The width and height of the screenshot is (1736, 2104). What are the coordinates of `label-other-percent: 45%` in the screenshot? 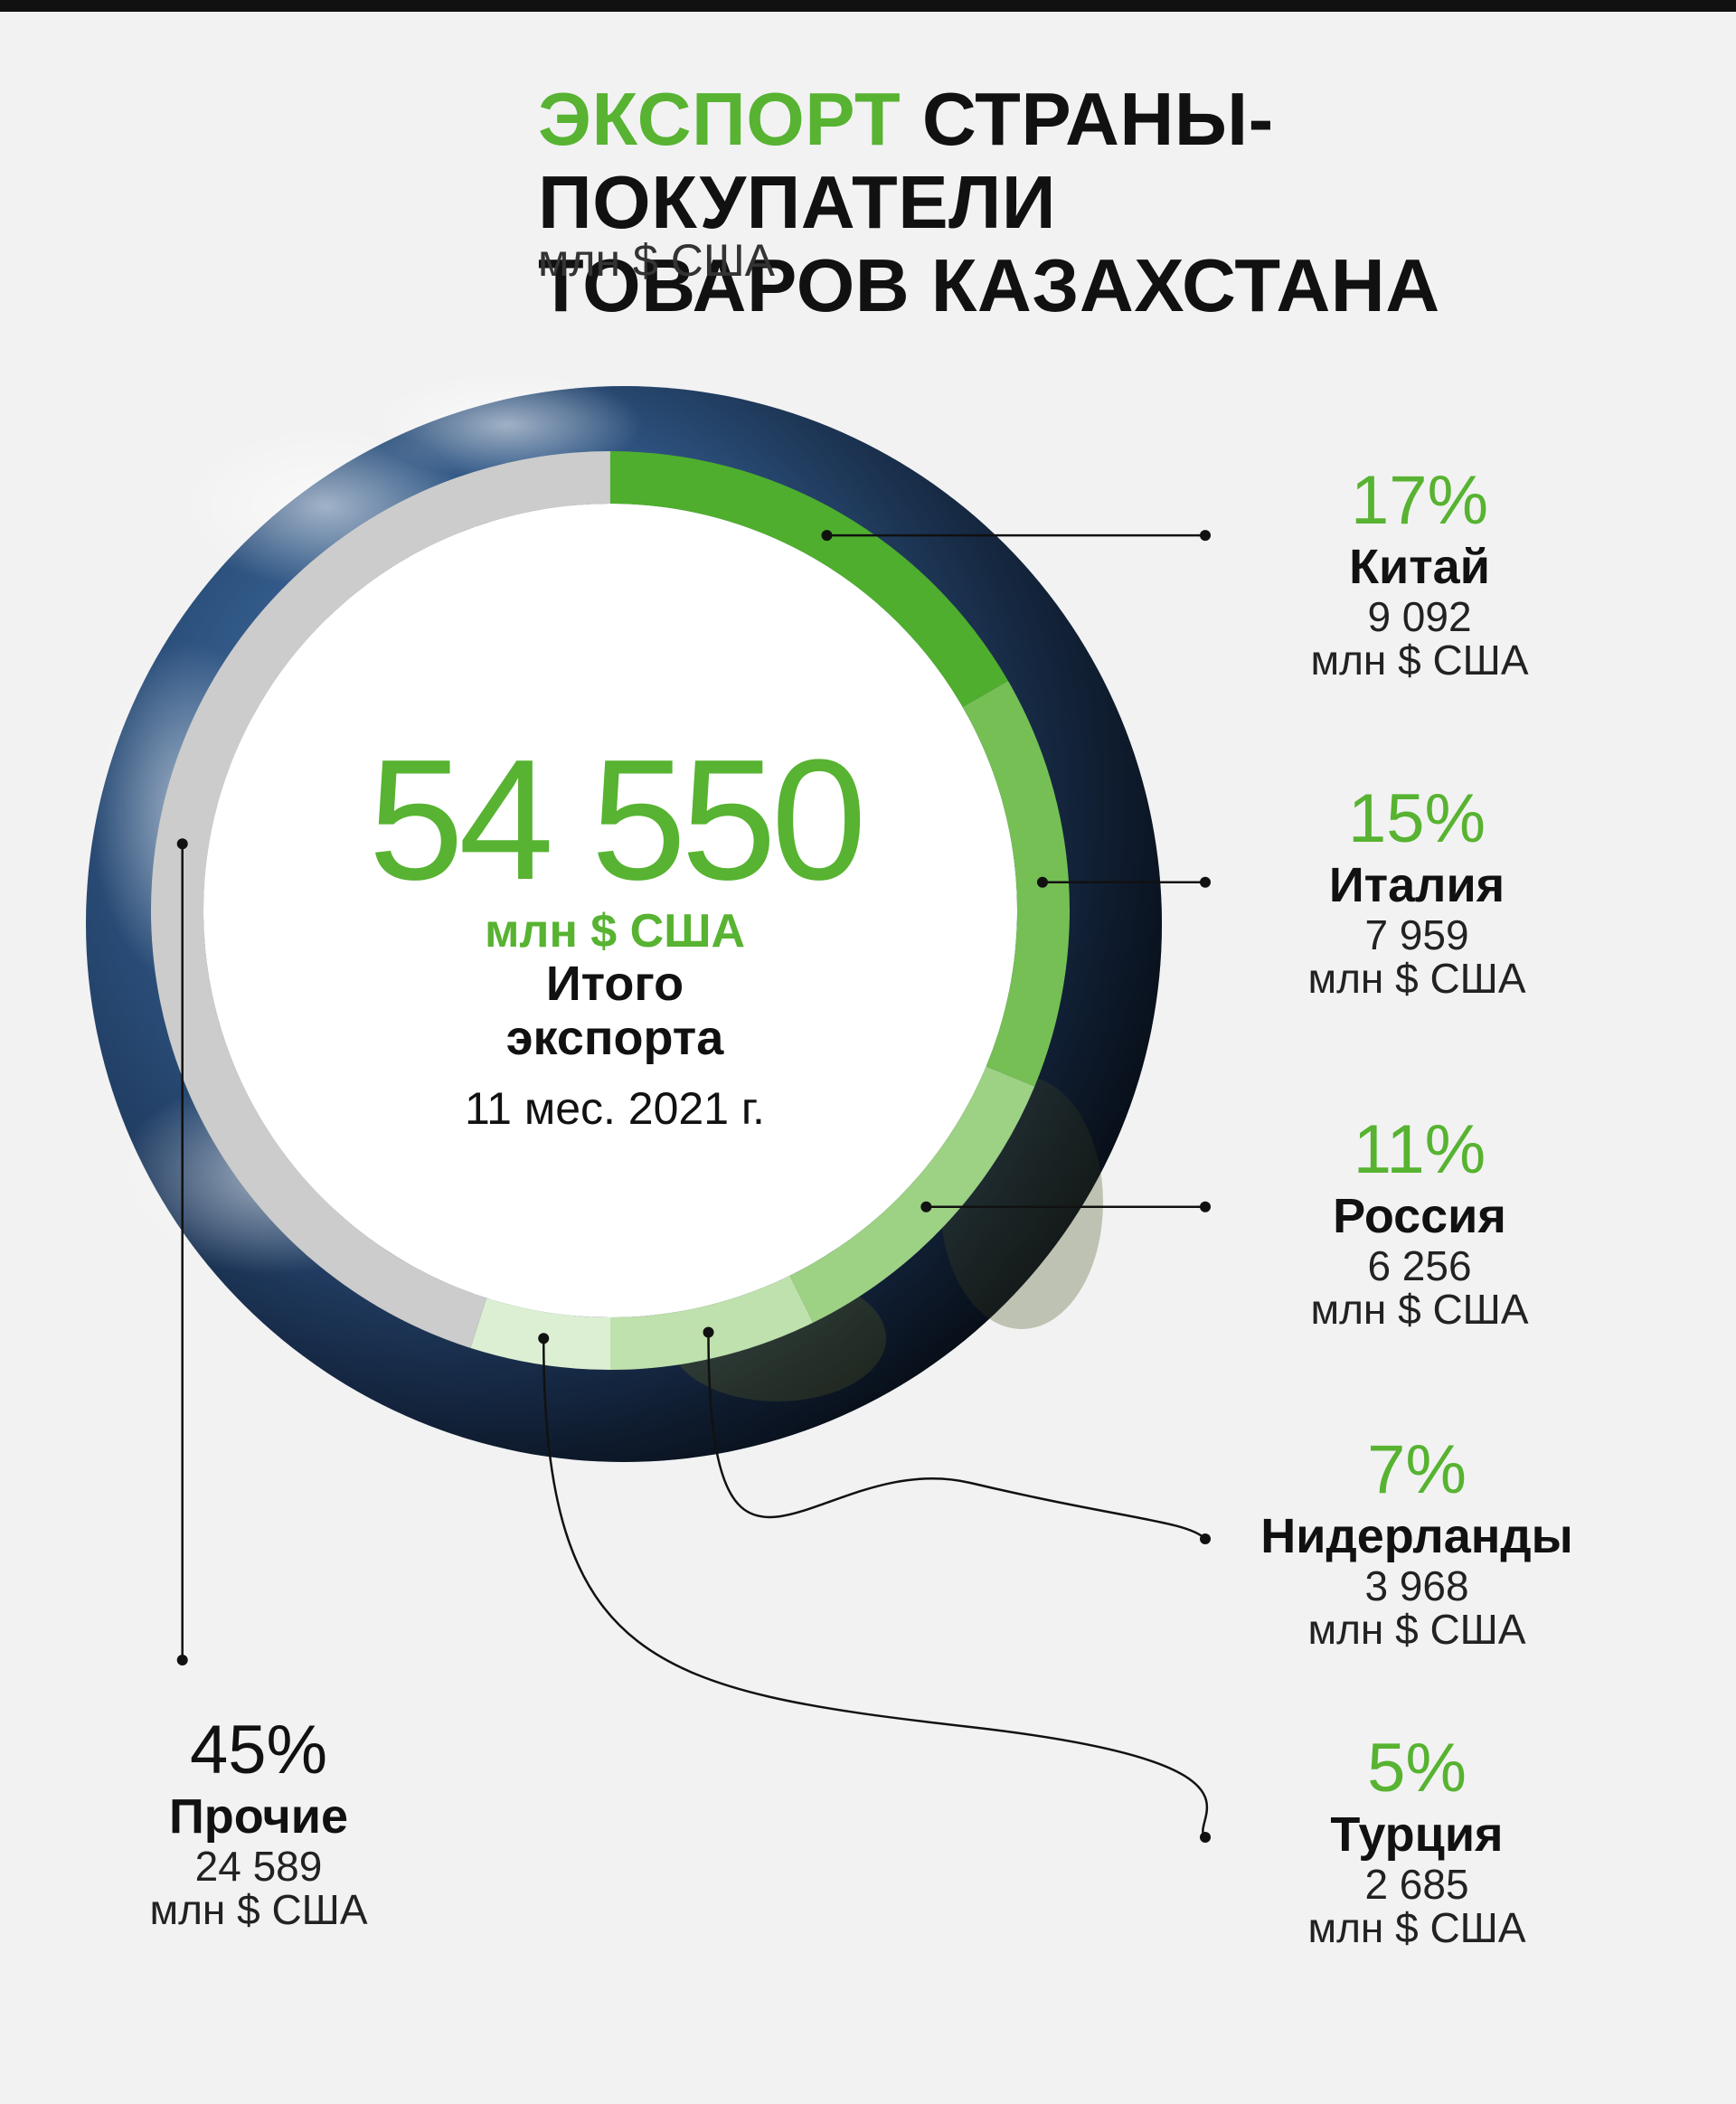 It's located at (258, 1750).